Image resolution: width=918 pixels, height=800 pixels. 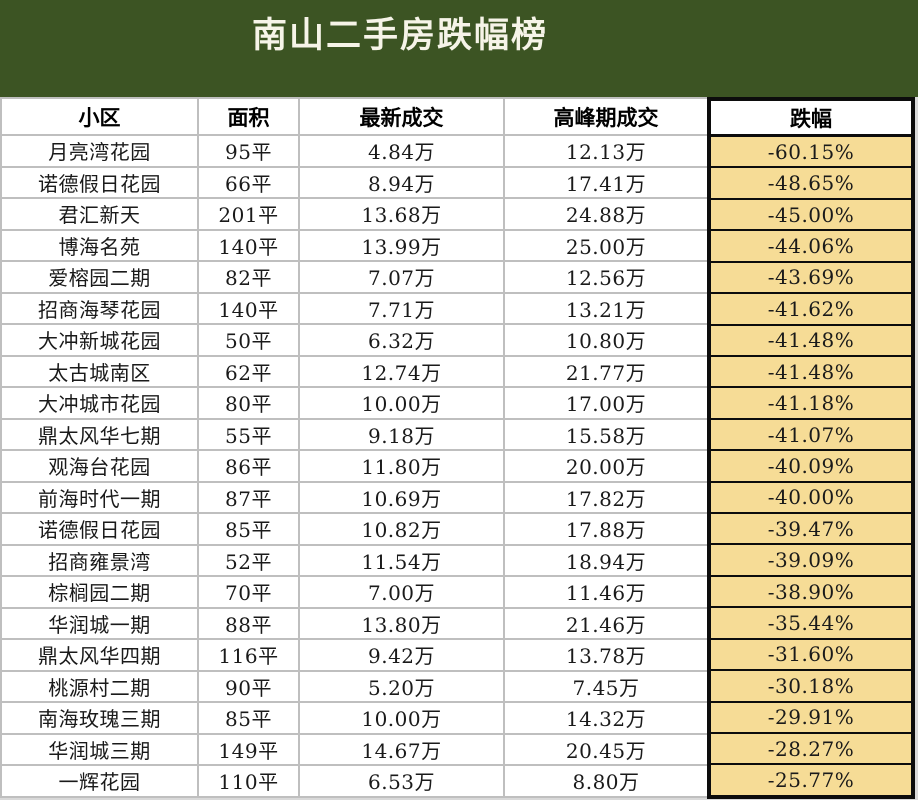 What do you see at coordinates (99, 623) in the screenshot?
I see `community-cell: 华润城一期` at bounding box center [99, 623].